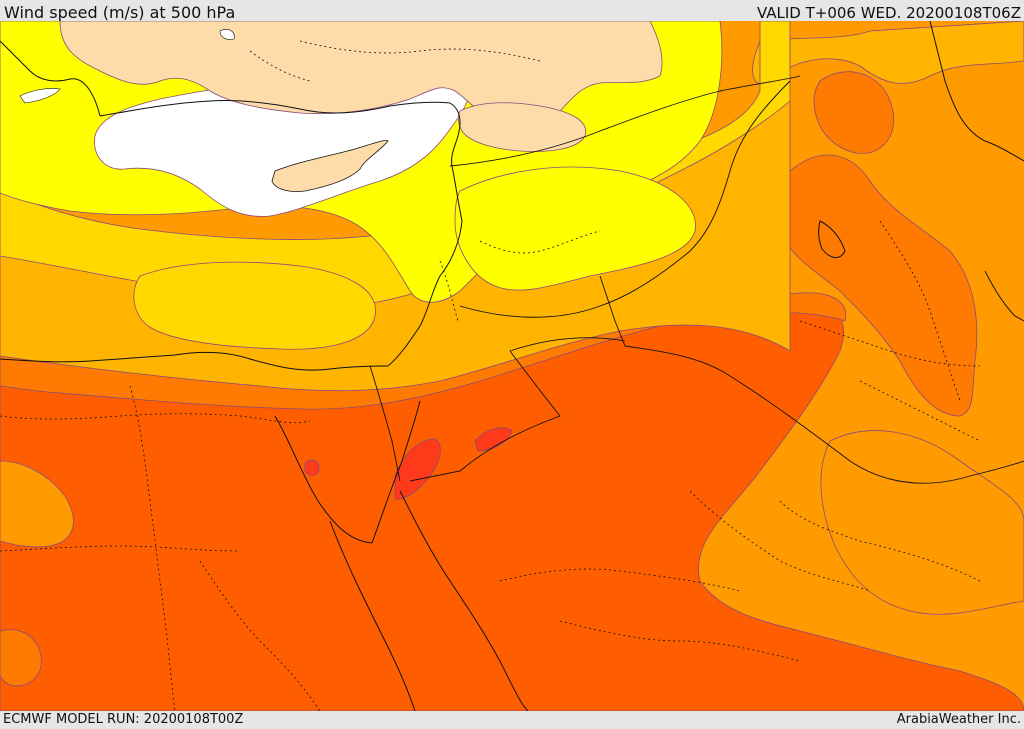 The image size is (1024, 729). I want to click on field-orange-se, so click(922, 522).